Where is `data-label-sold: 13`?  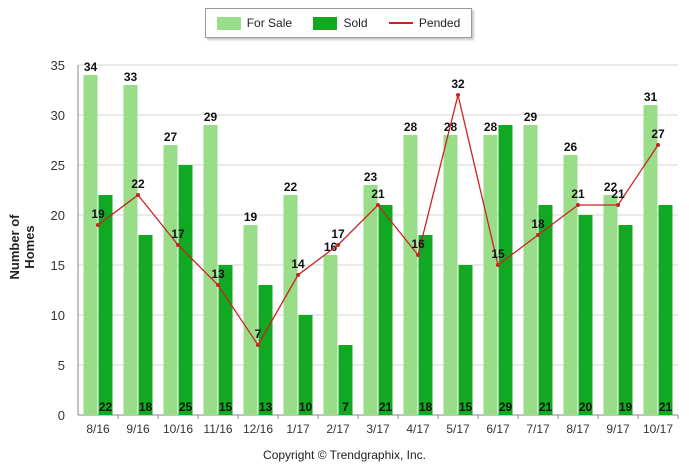 data-label-sold: 13 is located at coordinates (266, 407).